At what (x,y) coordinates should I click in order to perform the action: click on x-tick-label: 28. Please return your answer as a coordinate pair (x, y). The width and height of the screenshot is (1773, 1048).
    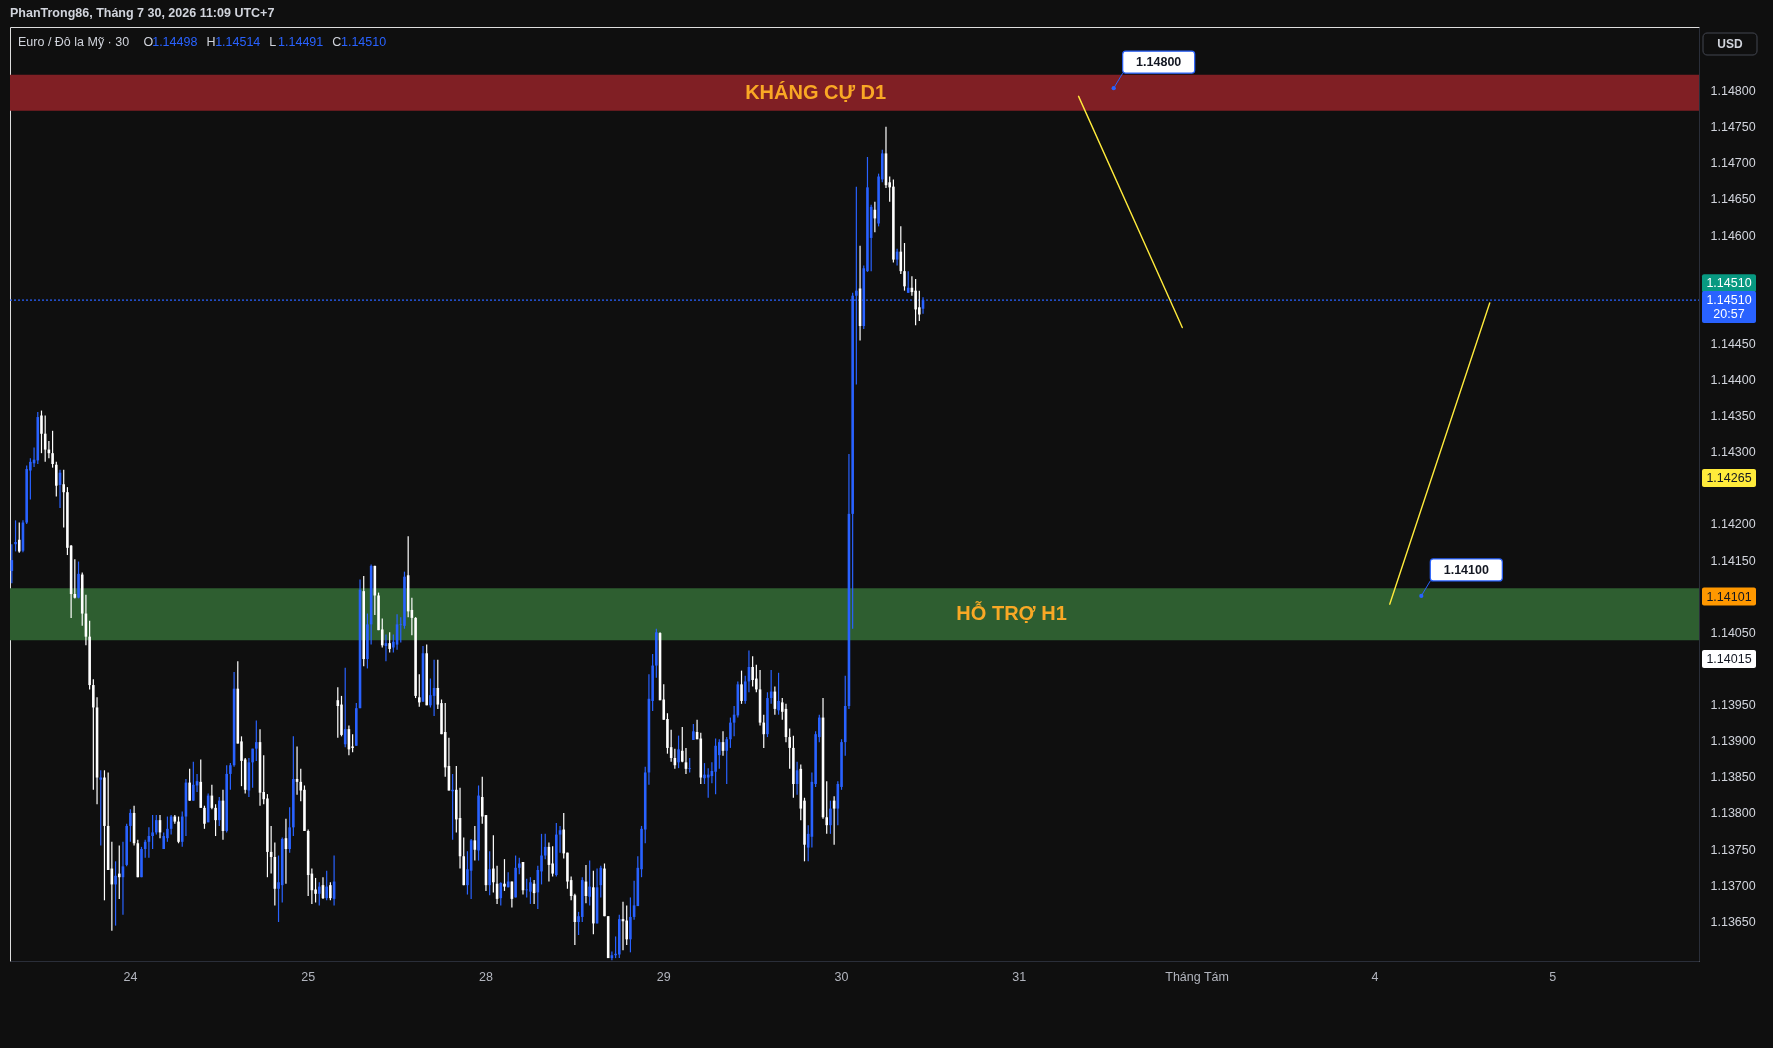
    Looking at the image, I should click on (486, 976).